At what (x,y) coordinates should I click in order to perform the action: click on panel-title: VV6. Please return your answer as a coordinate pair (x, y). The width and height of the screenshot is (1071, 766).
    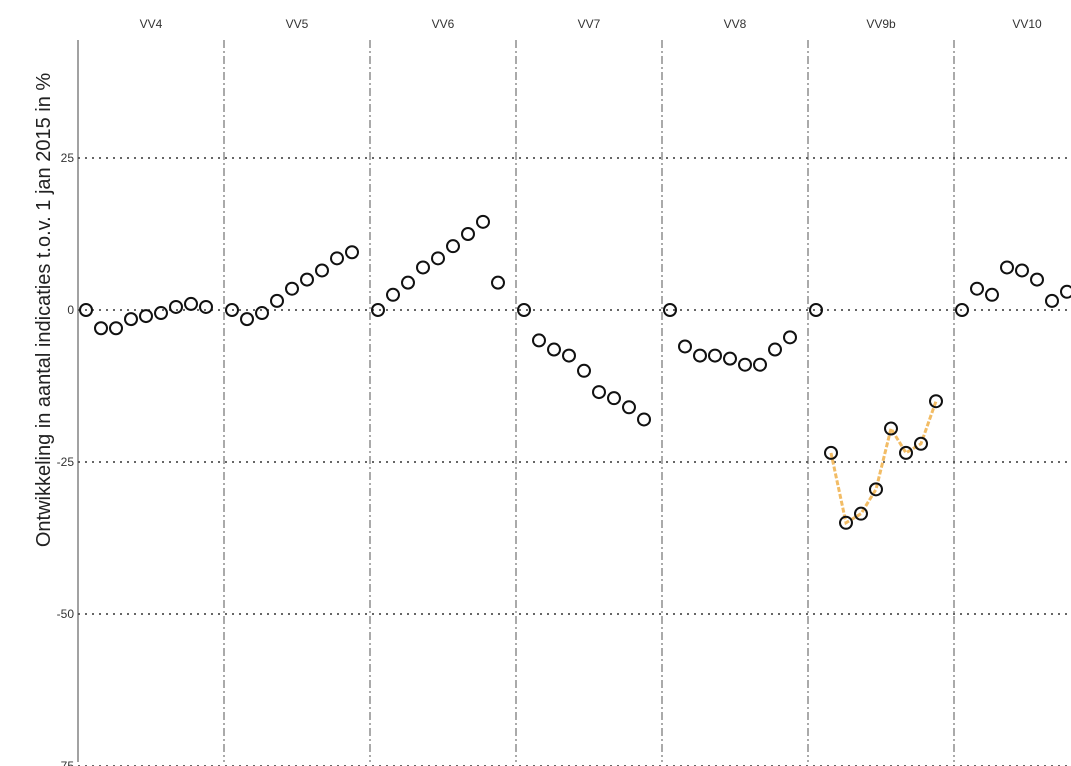
    Looking at the image, I should click on (443, 24).